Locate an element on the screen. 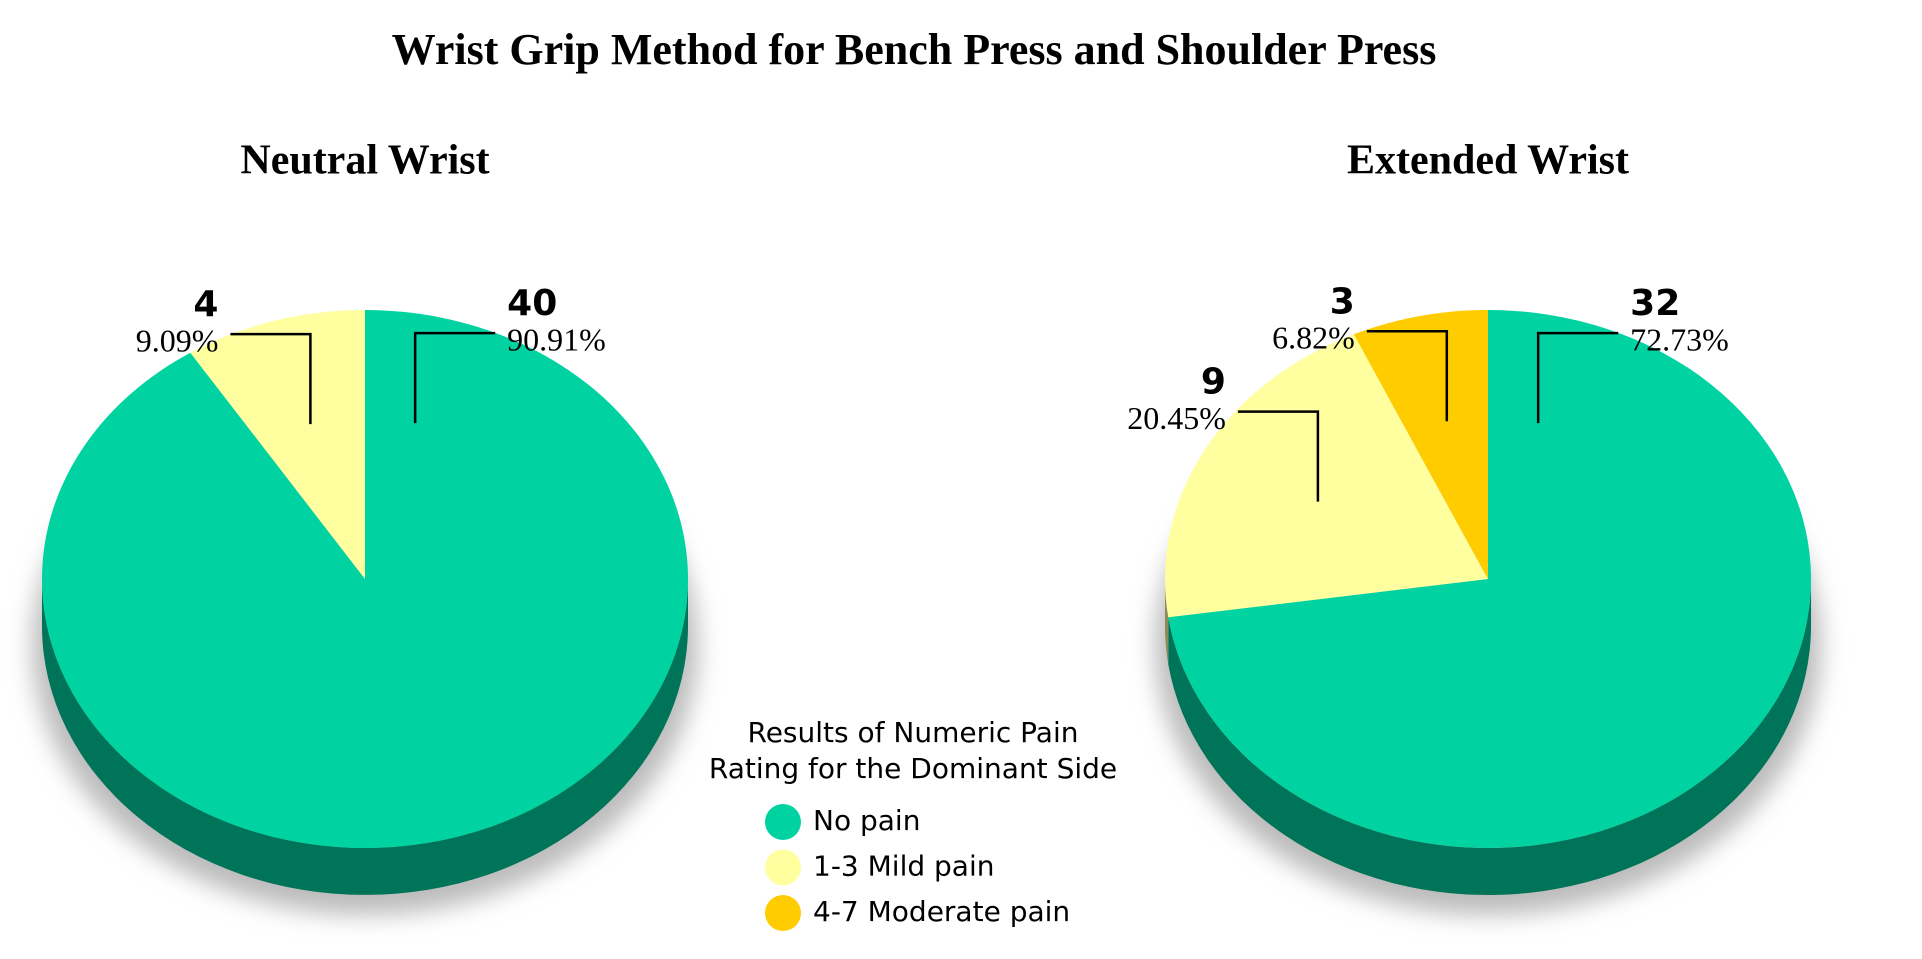  legend-label: No pain is located at coordinates (866, 820).